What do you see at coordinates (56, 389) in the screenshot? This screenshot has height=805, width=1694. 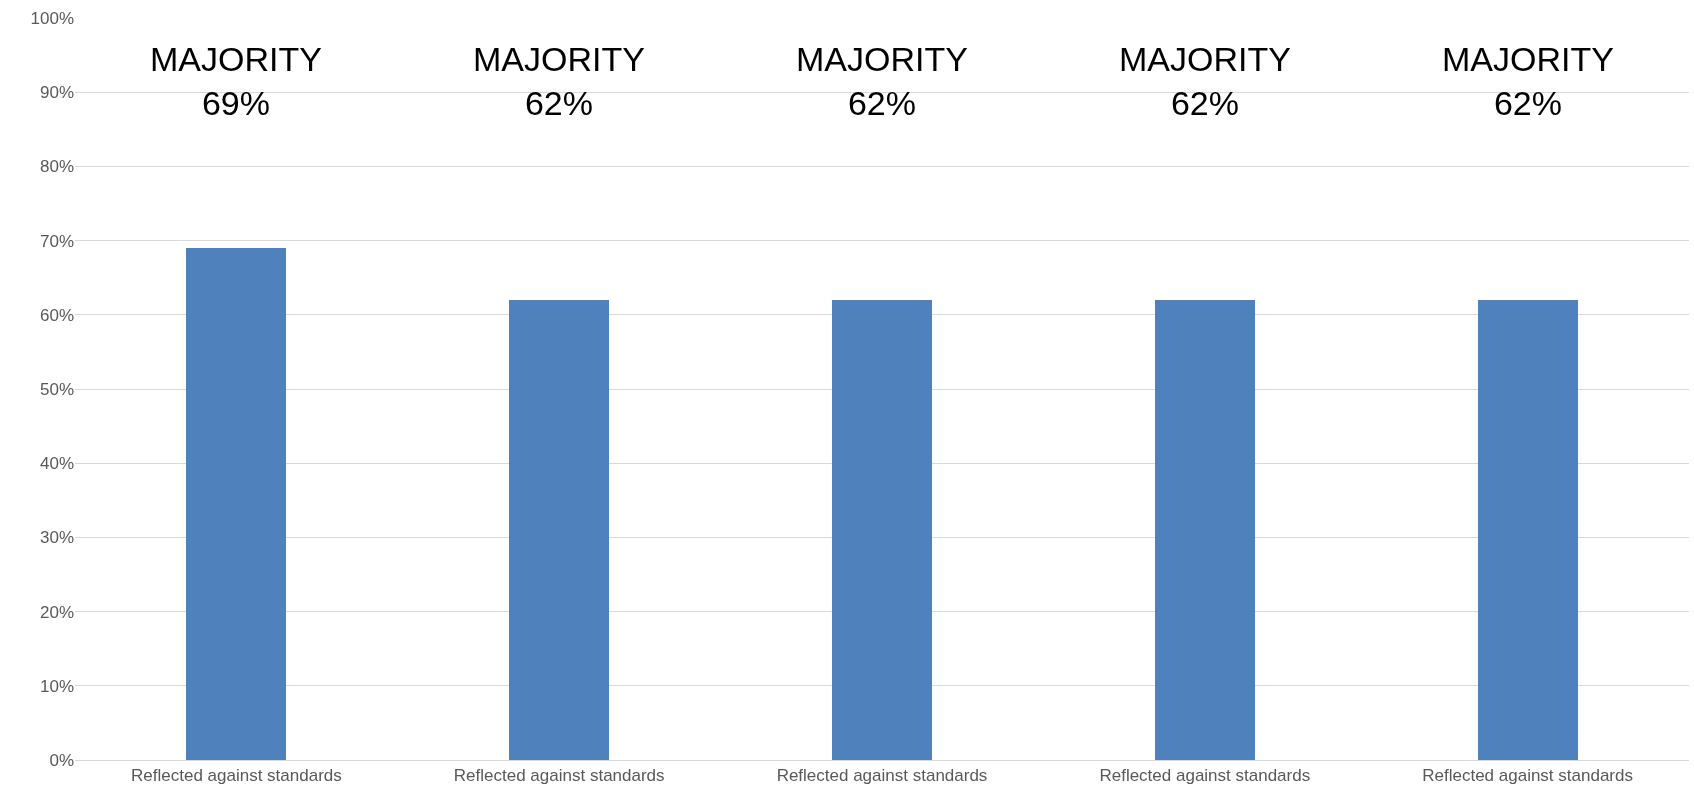 I see `y-tick-label: 50%` at bounding box center [56, 389].